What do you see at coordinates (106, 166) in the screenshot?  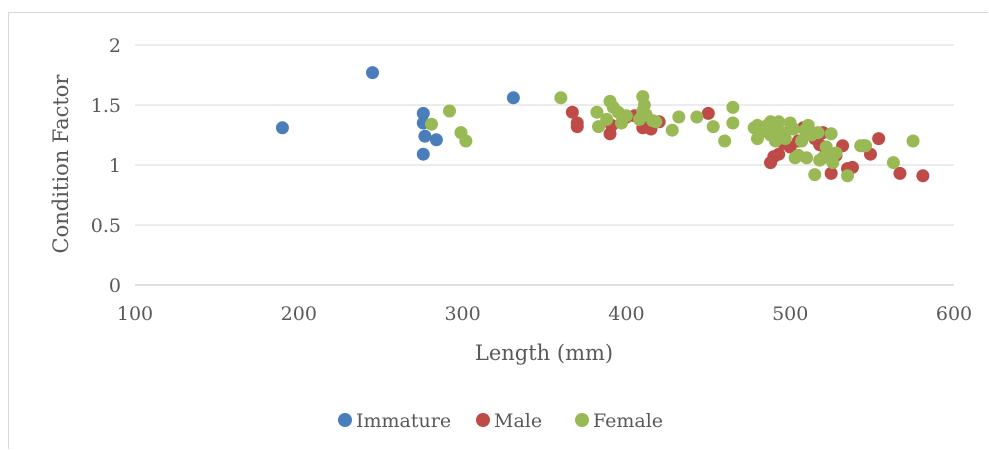 I see `y-axis-ticks: 0 0.5 1 1.5 2` at bounding box center [106, 166].